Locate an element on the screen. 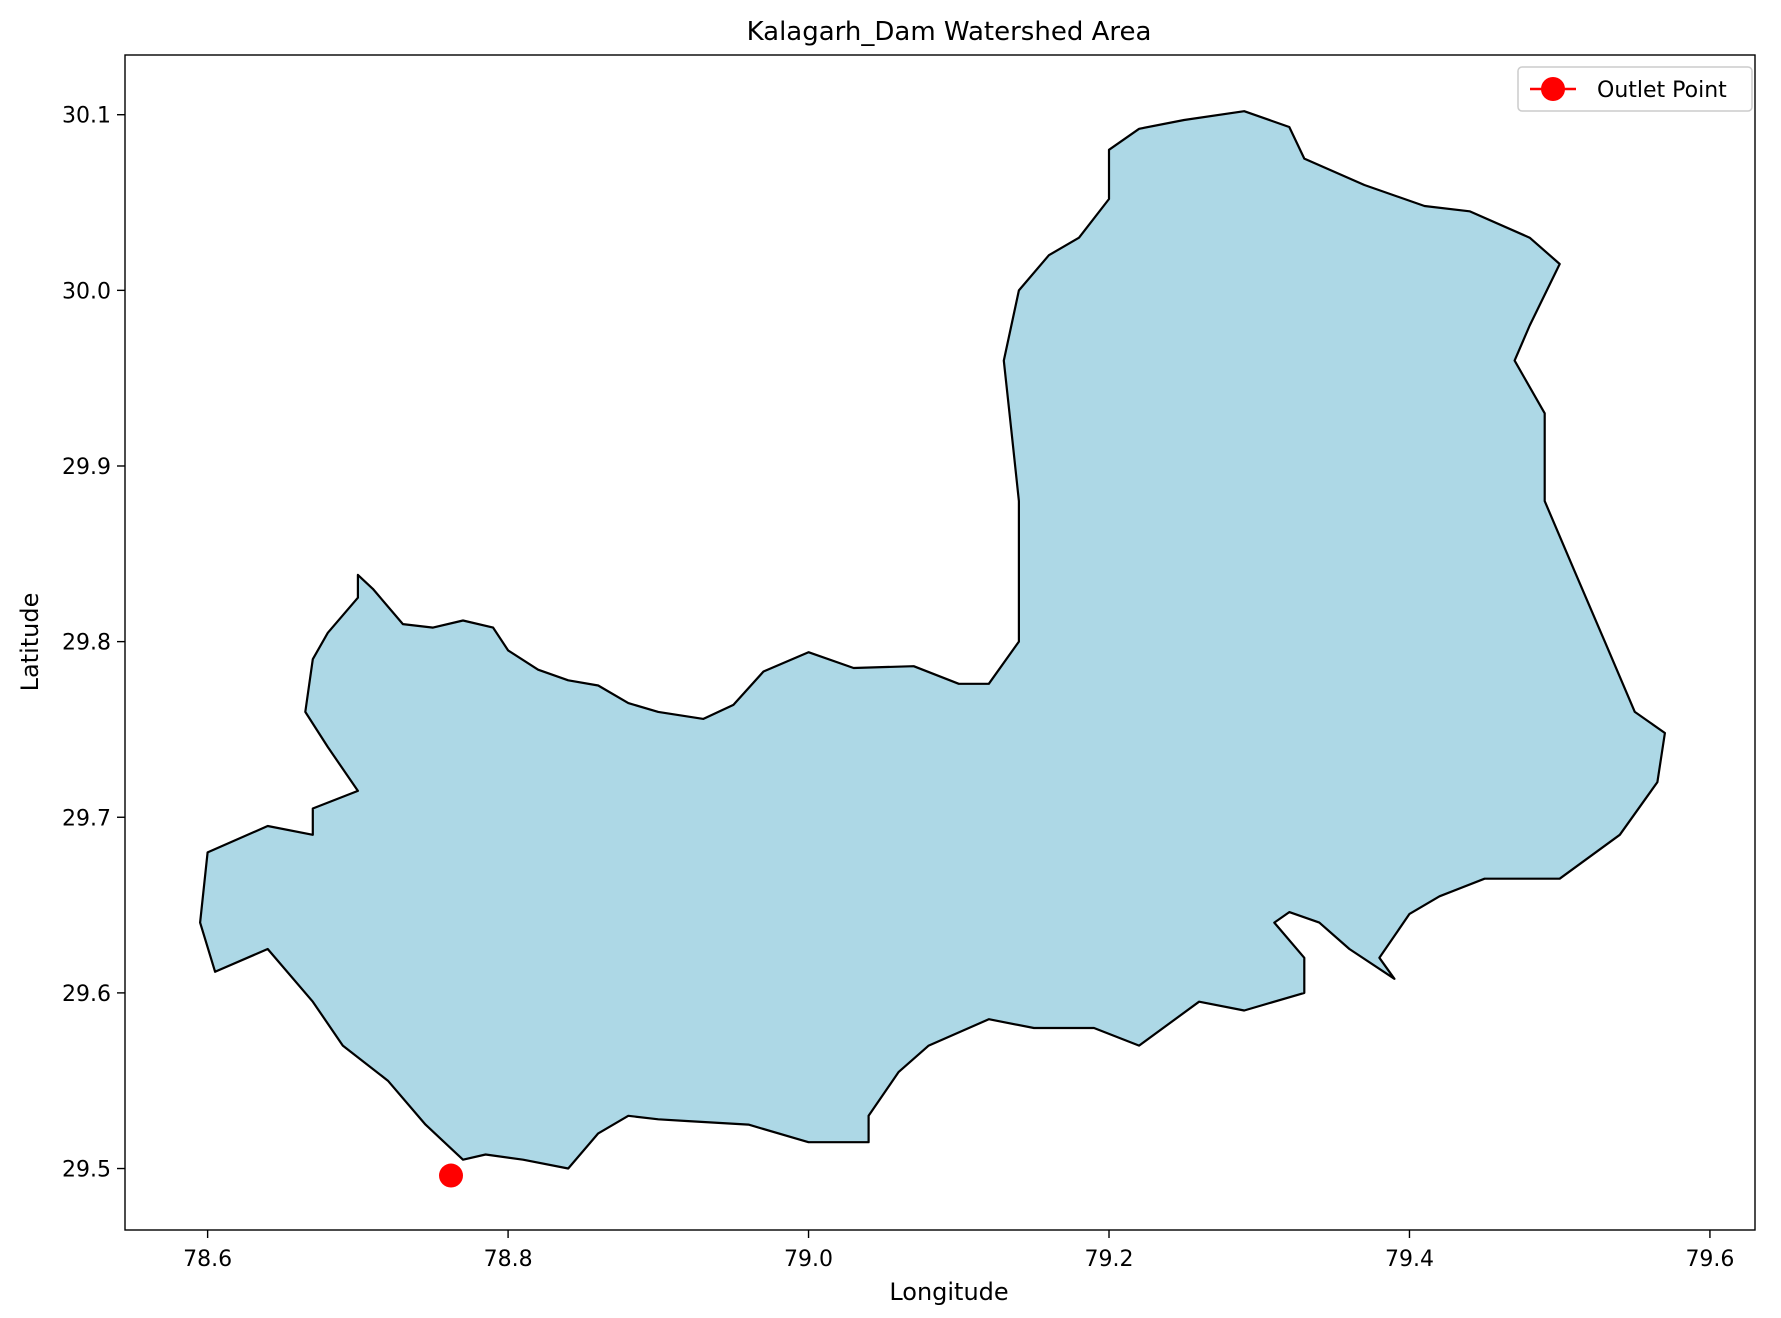 Image resolution: width=1781 pixels, height=1318 pixels. x-tick-label: 79.2 is located at coordinates (1109, 1259).